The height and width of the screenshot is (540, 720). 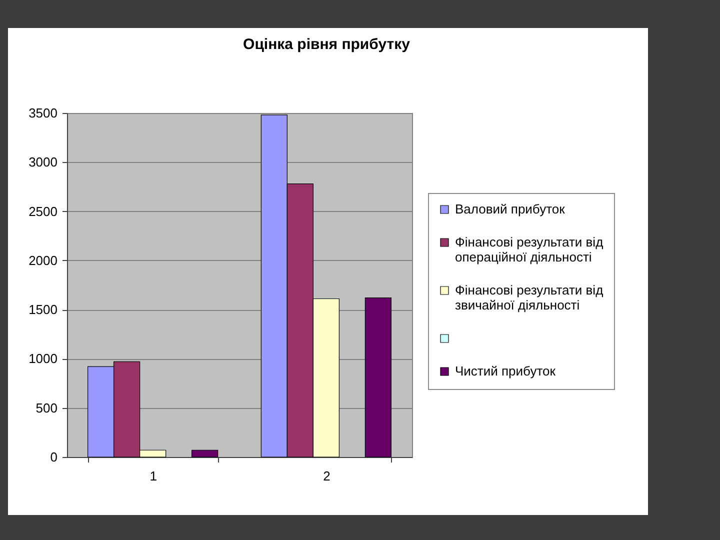 What do you see at coordinates (529, 249) in the screenshot?
I see `legend-label: Фінансові результати від операційної діяльності` at bounding box center [529, 249].